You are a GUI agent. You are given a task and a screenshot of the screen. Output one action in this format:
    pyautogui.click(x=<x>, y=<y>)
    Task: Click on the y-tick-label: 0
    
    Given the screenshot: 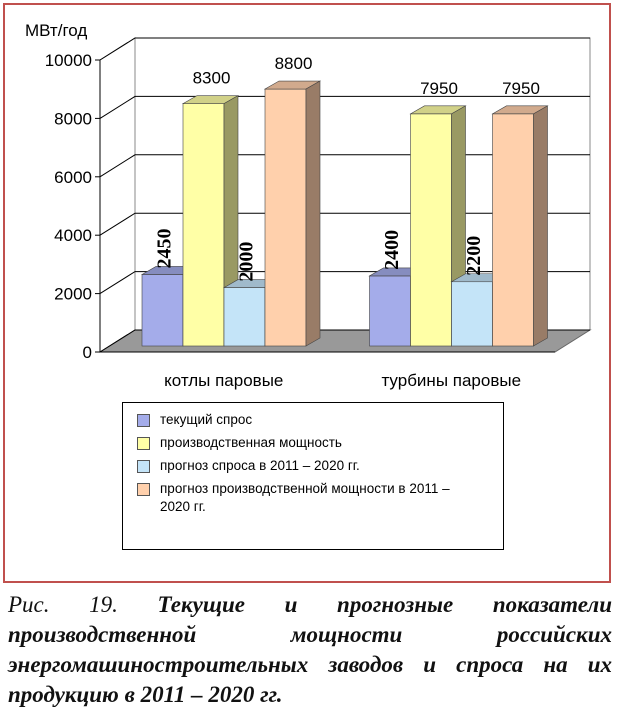 What is the action you would take?
    pyautogui.click(x=87, y=352)
    